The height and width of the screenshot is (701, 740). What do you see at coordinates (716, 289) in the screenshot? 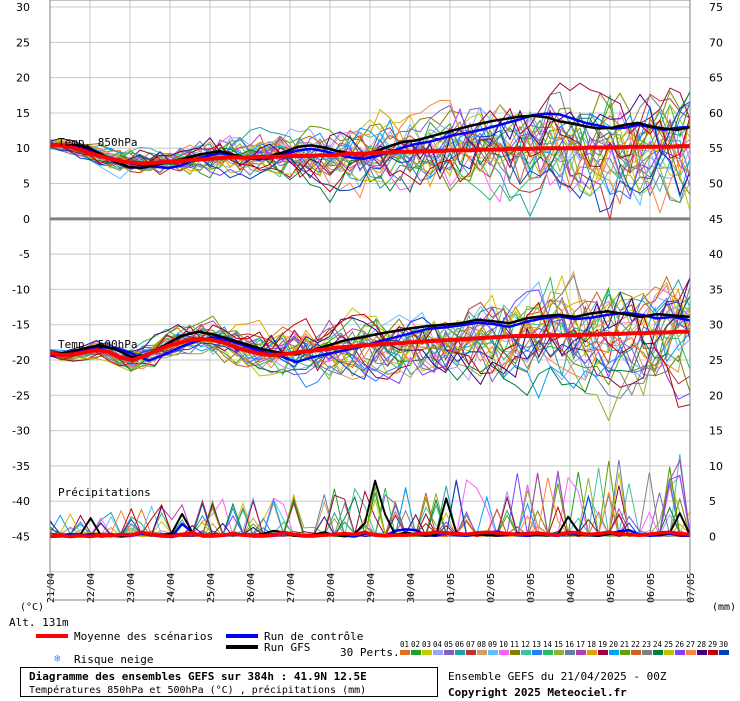
I see `right-tick-label: 35` at bounding box center [716, 289].